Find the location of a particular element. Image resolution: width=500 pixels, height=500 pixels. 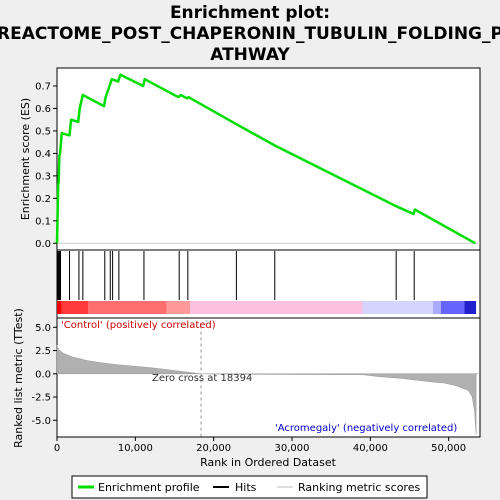

positive-correlation-label: 'Control' (positively correlated) is located at coordinates (138, 325).